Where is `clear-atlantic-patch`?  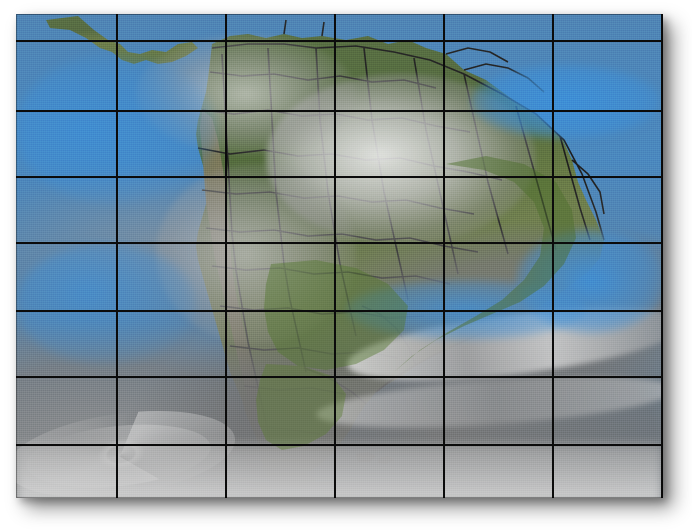 clear-atlantic-patch is located at coordinates (566, 101).